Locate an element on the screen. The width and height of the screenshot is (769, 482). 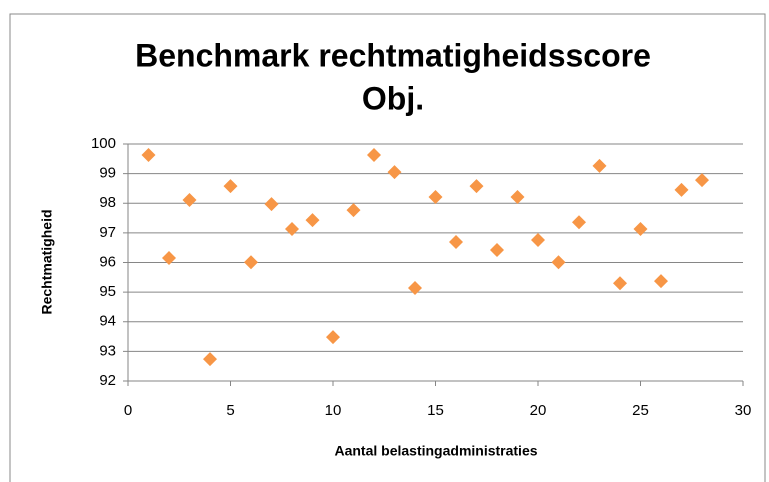
x-tick-label: 0 is located at coordinates (128, 410).